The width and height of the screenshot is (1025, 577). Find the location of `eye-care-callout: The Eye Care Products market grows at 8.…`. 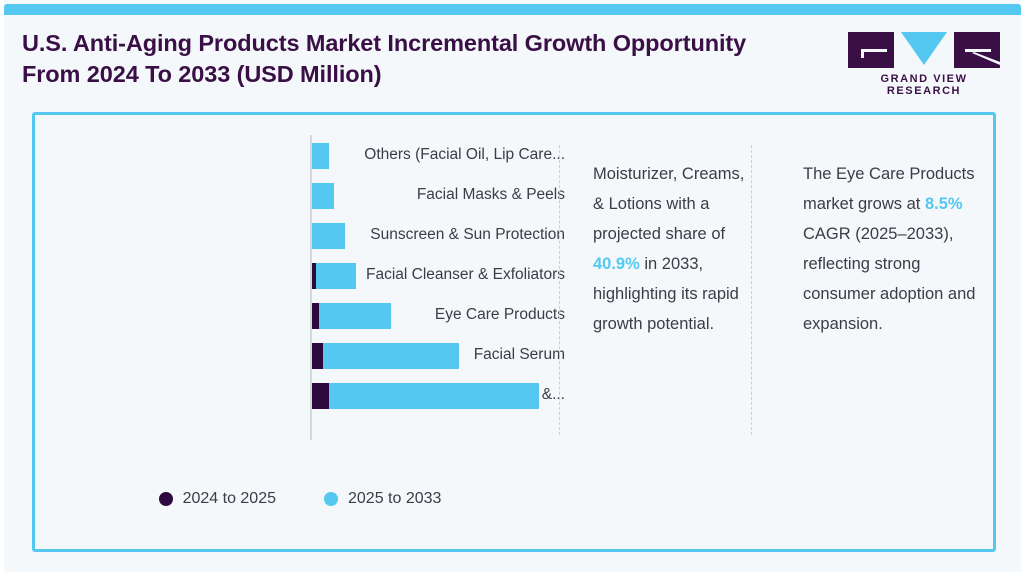

eye-care-callout: The Eye Care Products market grows at 8.… is located at coordinates (895, 249).